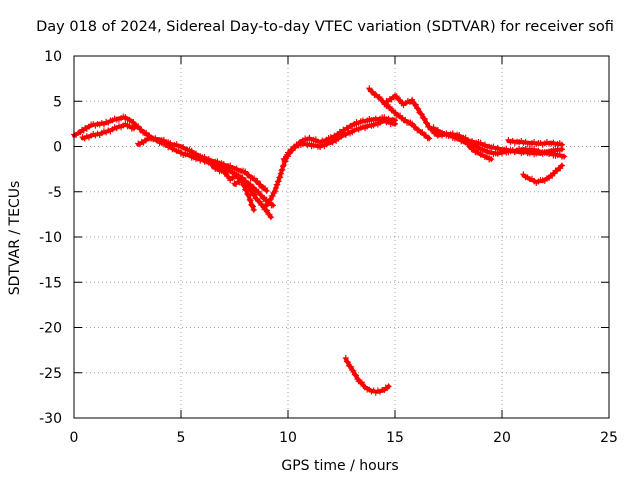 This screenshot has width=640, height=484. What do you see at coordinates (53, 57) in the screenshot?
I see `y-tick-label: 10` at bounding box center [53, 57].